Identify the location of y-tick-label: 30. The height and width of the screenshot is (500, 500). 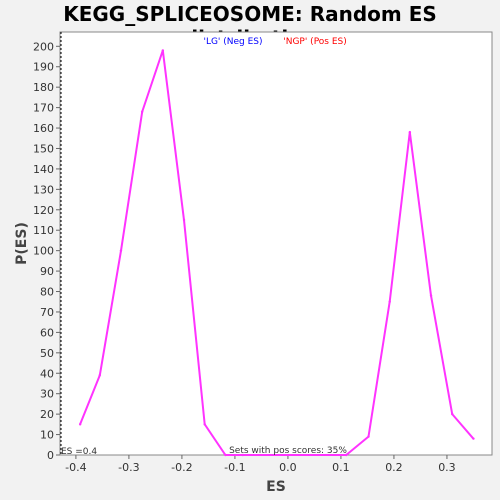
(47, 394).